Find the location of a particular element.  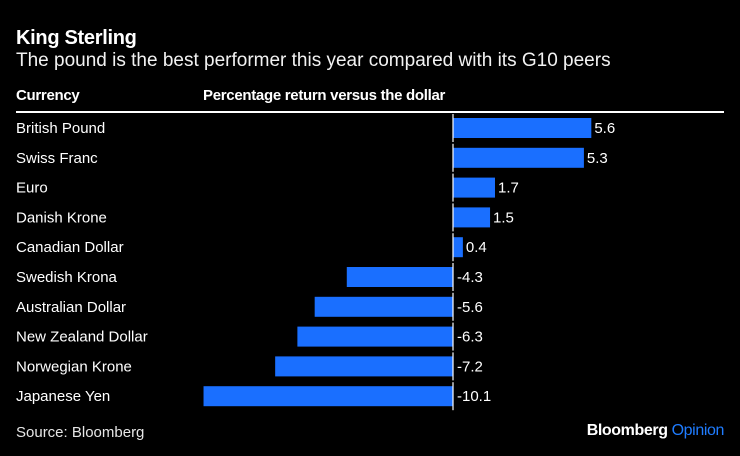

brand-accent: Opinion is located at coordinates (698, 430).